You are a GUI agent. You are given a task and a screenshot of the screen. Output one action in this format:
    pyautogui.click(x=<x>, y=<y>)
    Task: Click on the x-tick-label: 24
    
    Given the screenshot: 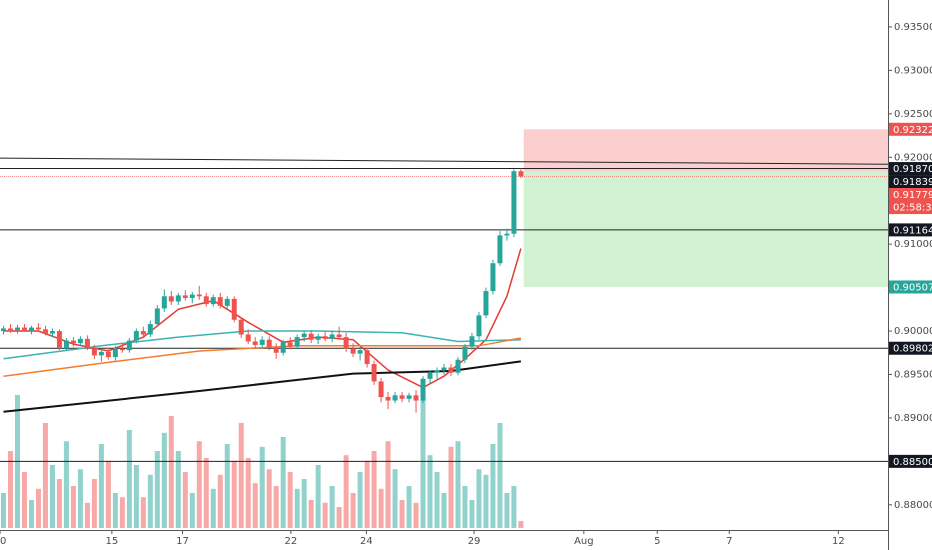 What is the action you would take?
    pyautogui.click(x=366, y=541)
    